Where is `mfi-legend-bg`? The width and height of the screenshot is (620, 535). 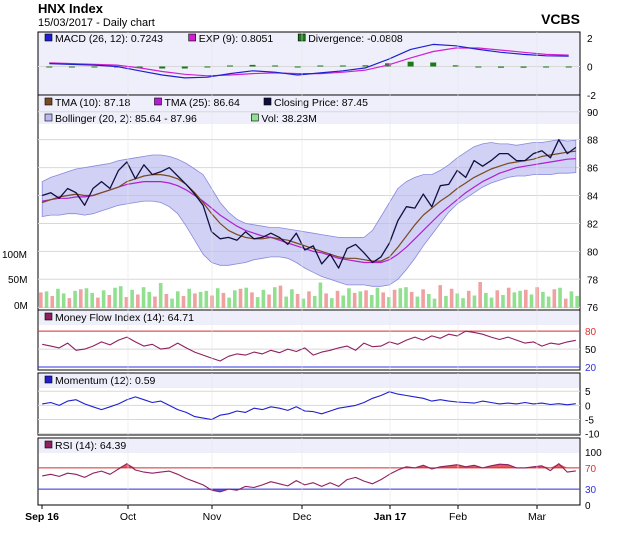 mfi-legend-bg is located at coordinates (309, 318).